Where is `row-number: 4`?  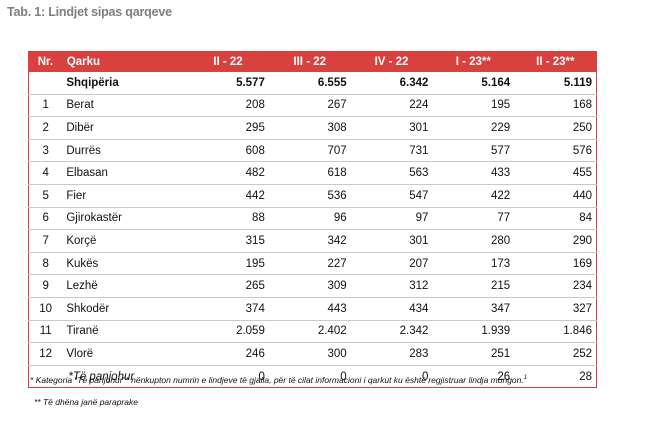 row-number: 4 is located at coordinates (45, 173).